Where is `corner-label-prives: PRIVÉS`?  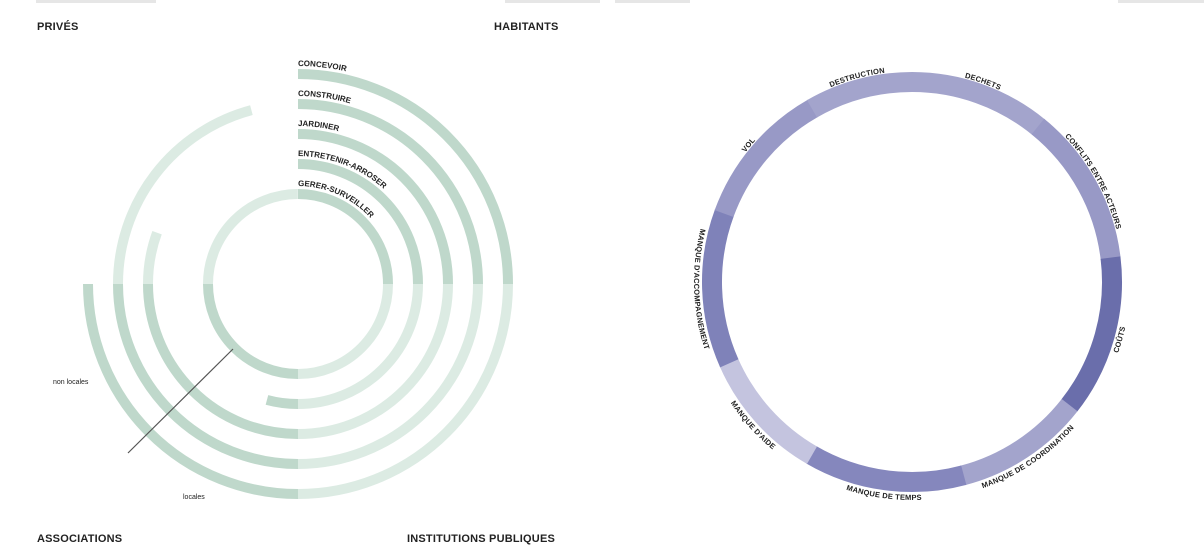 corner-label-prives: PRIVÉS is located at coordinates (58, 27).